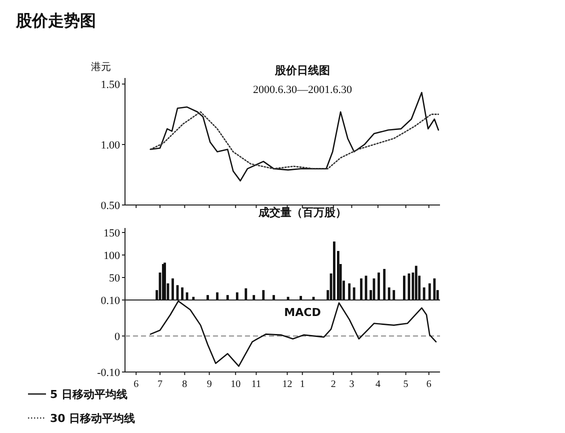  What do you see at coordinates (302, 312) in the screenshot?
I see `text: MACD` at bounding box center [302, 312].